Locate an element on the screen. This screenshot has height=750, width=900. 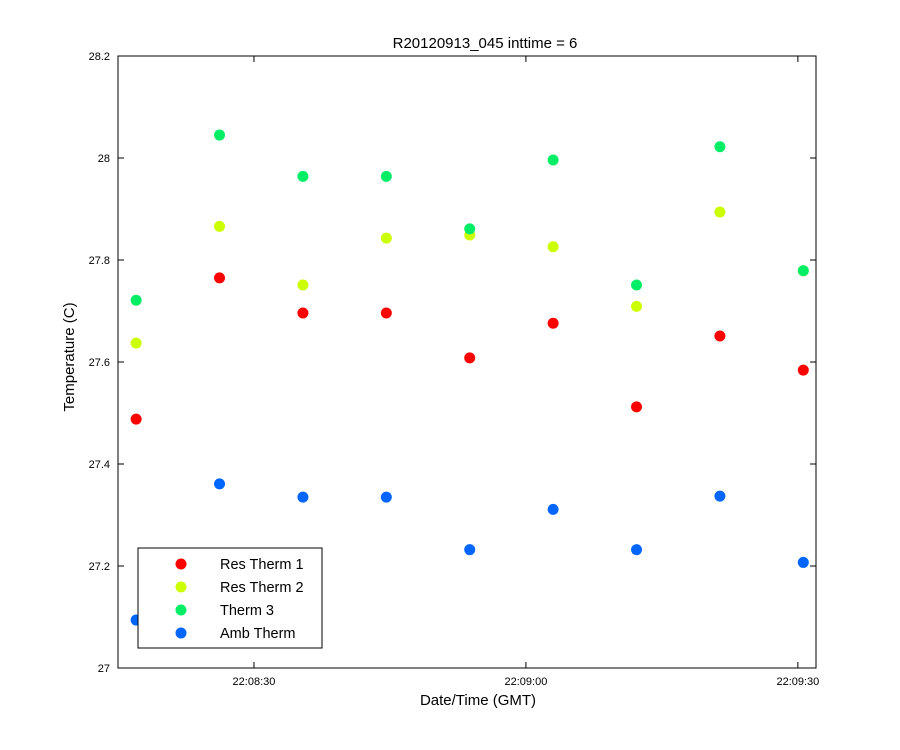
chart-title: R20120913_045 inttime = 6 is located at coordinates (485, 43).